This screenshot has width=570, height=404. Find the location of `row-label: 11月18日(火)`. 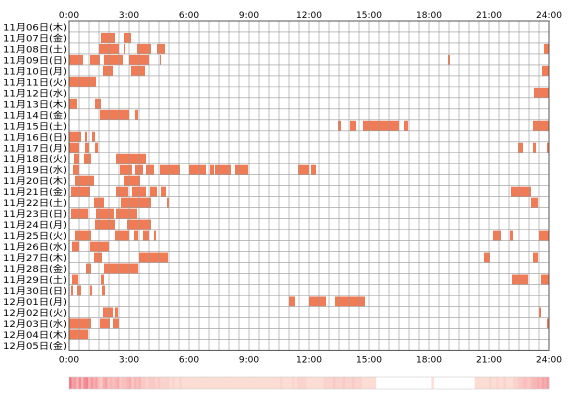

row-label: 11月18日(火) is located at coordinates (35, 159).